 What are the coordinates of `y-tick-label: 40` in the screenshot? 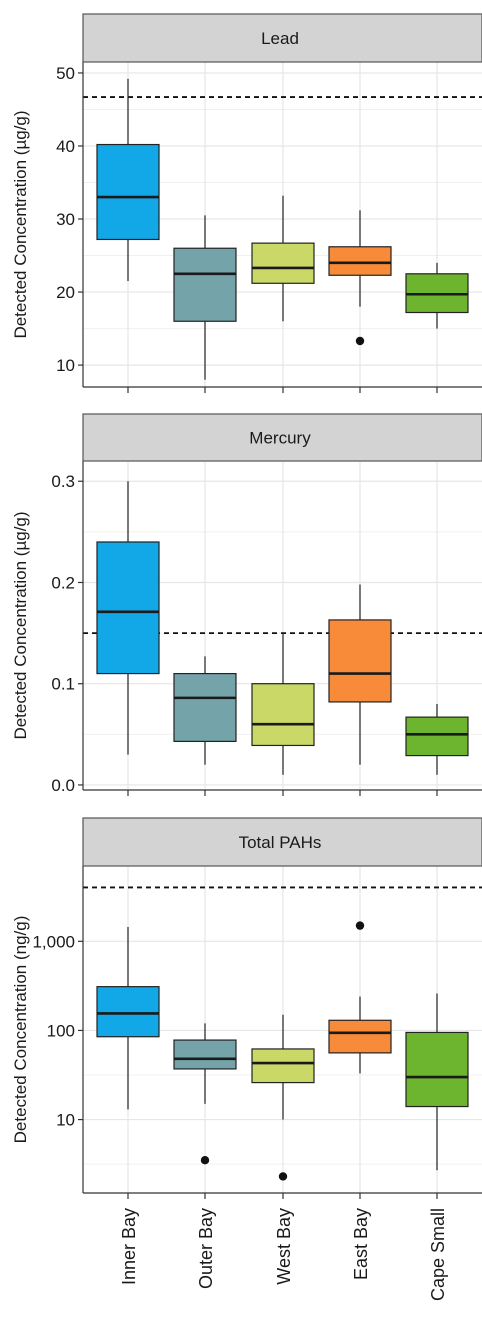 It's located at (65, 146).